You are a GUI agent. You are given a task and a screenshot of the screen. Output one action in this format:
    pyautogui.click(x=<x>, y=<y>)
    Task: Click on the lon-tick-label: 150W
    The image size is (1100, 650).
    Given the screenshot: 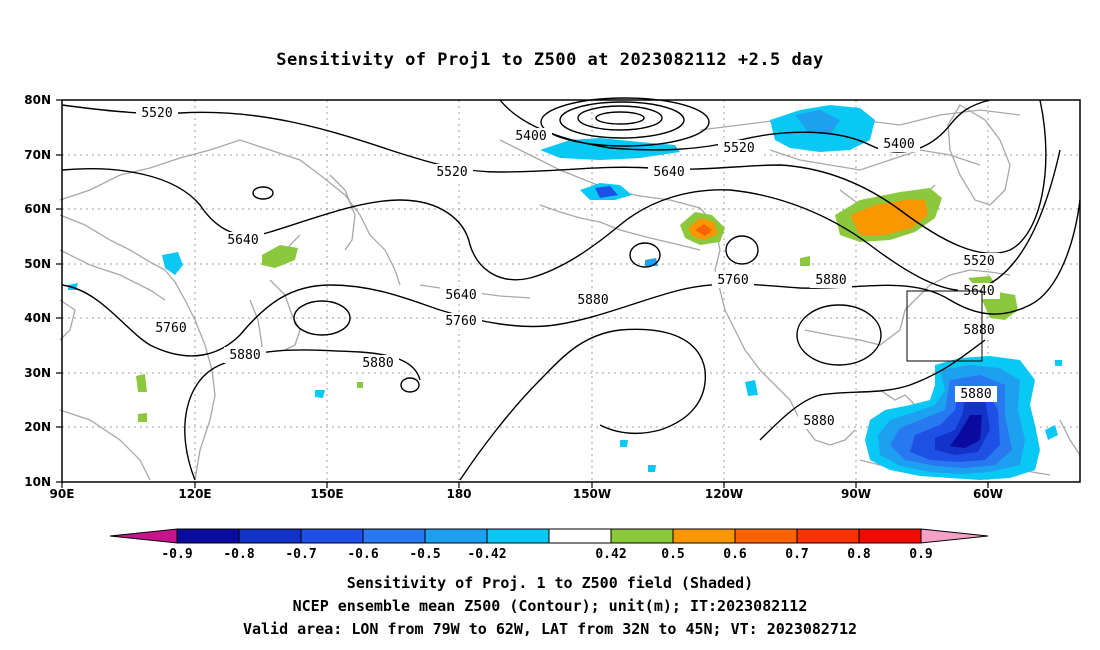 What is the action you would take?
    pyautogui.click(x=592, y=494)
    